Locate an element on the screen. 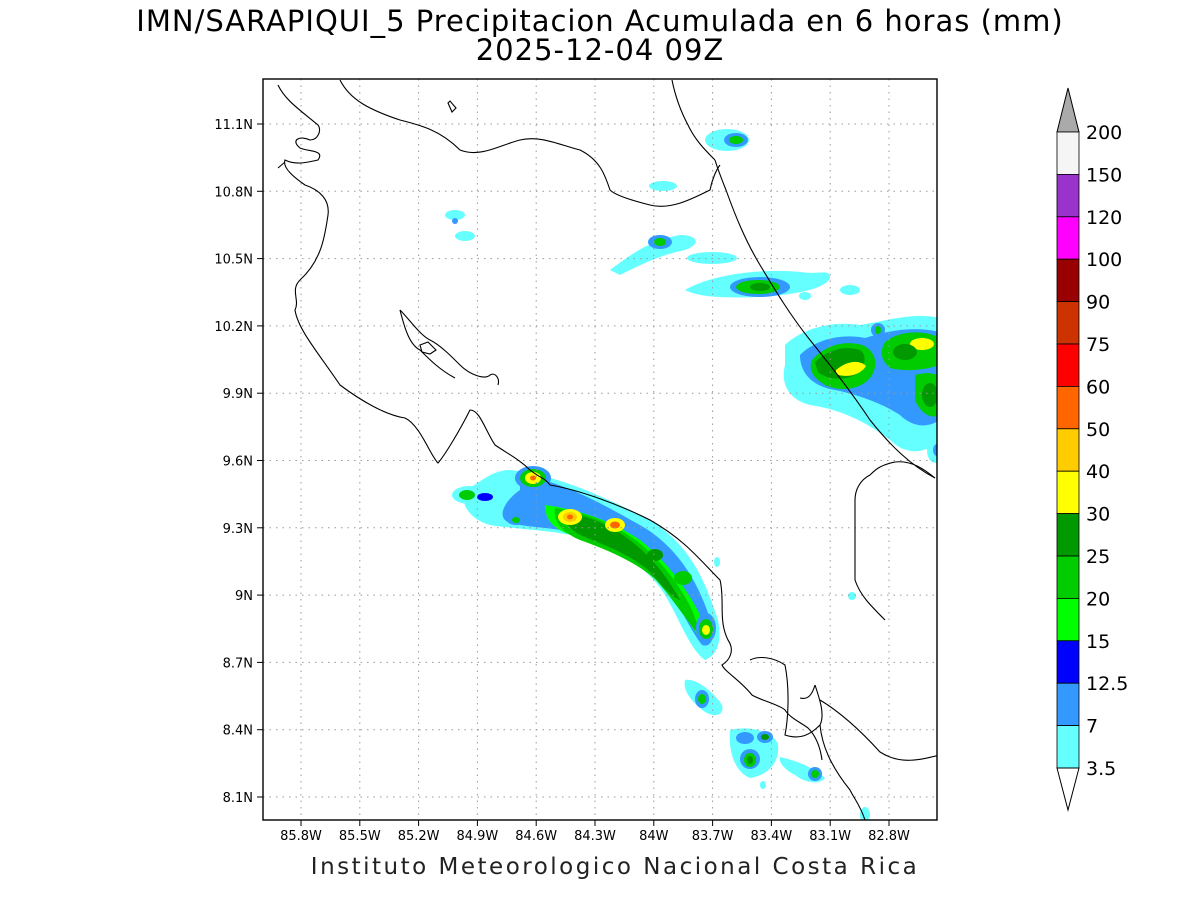 This screenshot has height=900, width=1200. x-tick-label: 83.4W is located at coordinates (771, 836).